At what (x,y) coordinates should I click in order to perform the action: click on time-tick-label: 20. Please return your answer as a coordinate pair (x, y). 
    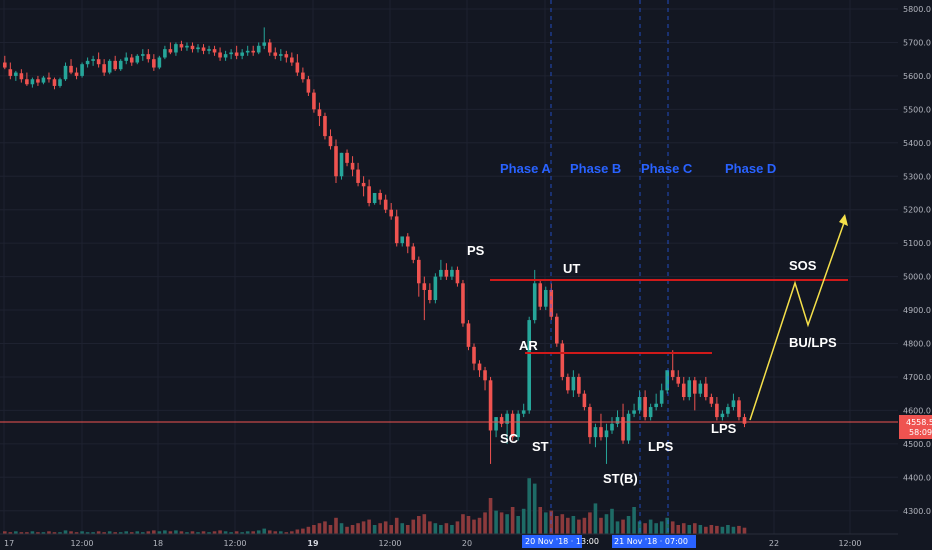
    Looking at the image, I should click on (467, 543).